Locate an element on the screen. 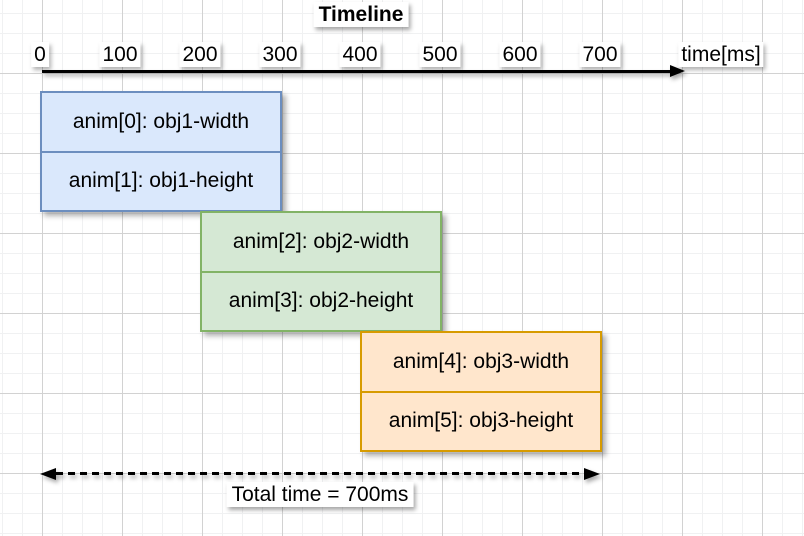 The height and width of the screenshot is (536, 804). axis-tick-label: 300 is located at coordinates (280, 54).